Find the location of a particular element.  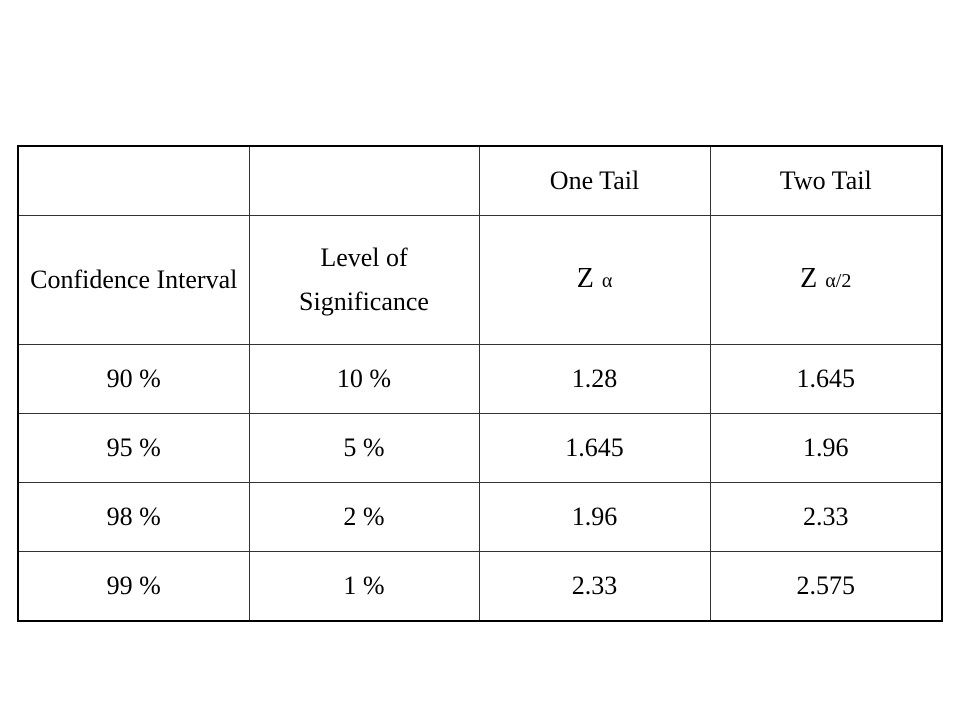

header-cell: Level of Significance is located at coordinates (364, 280).